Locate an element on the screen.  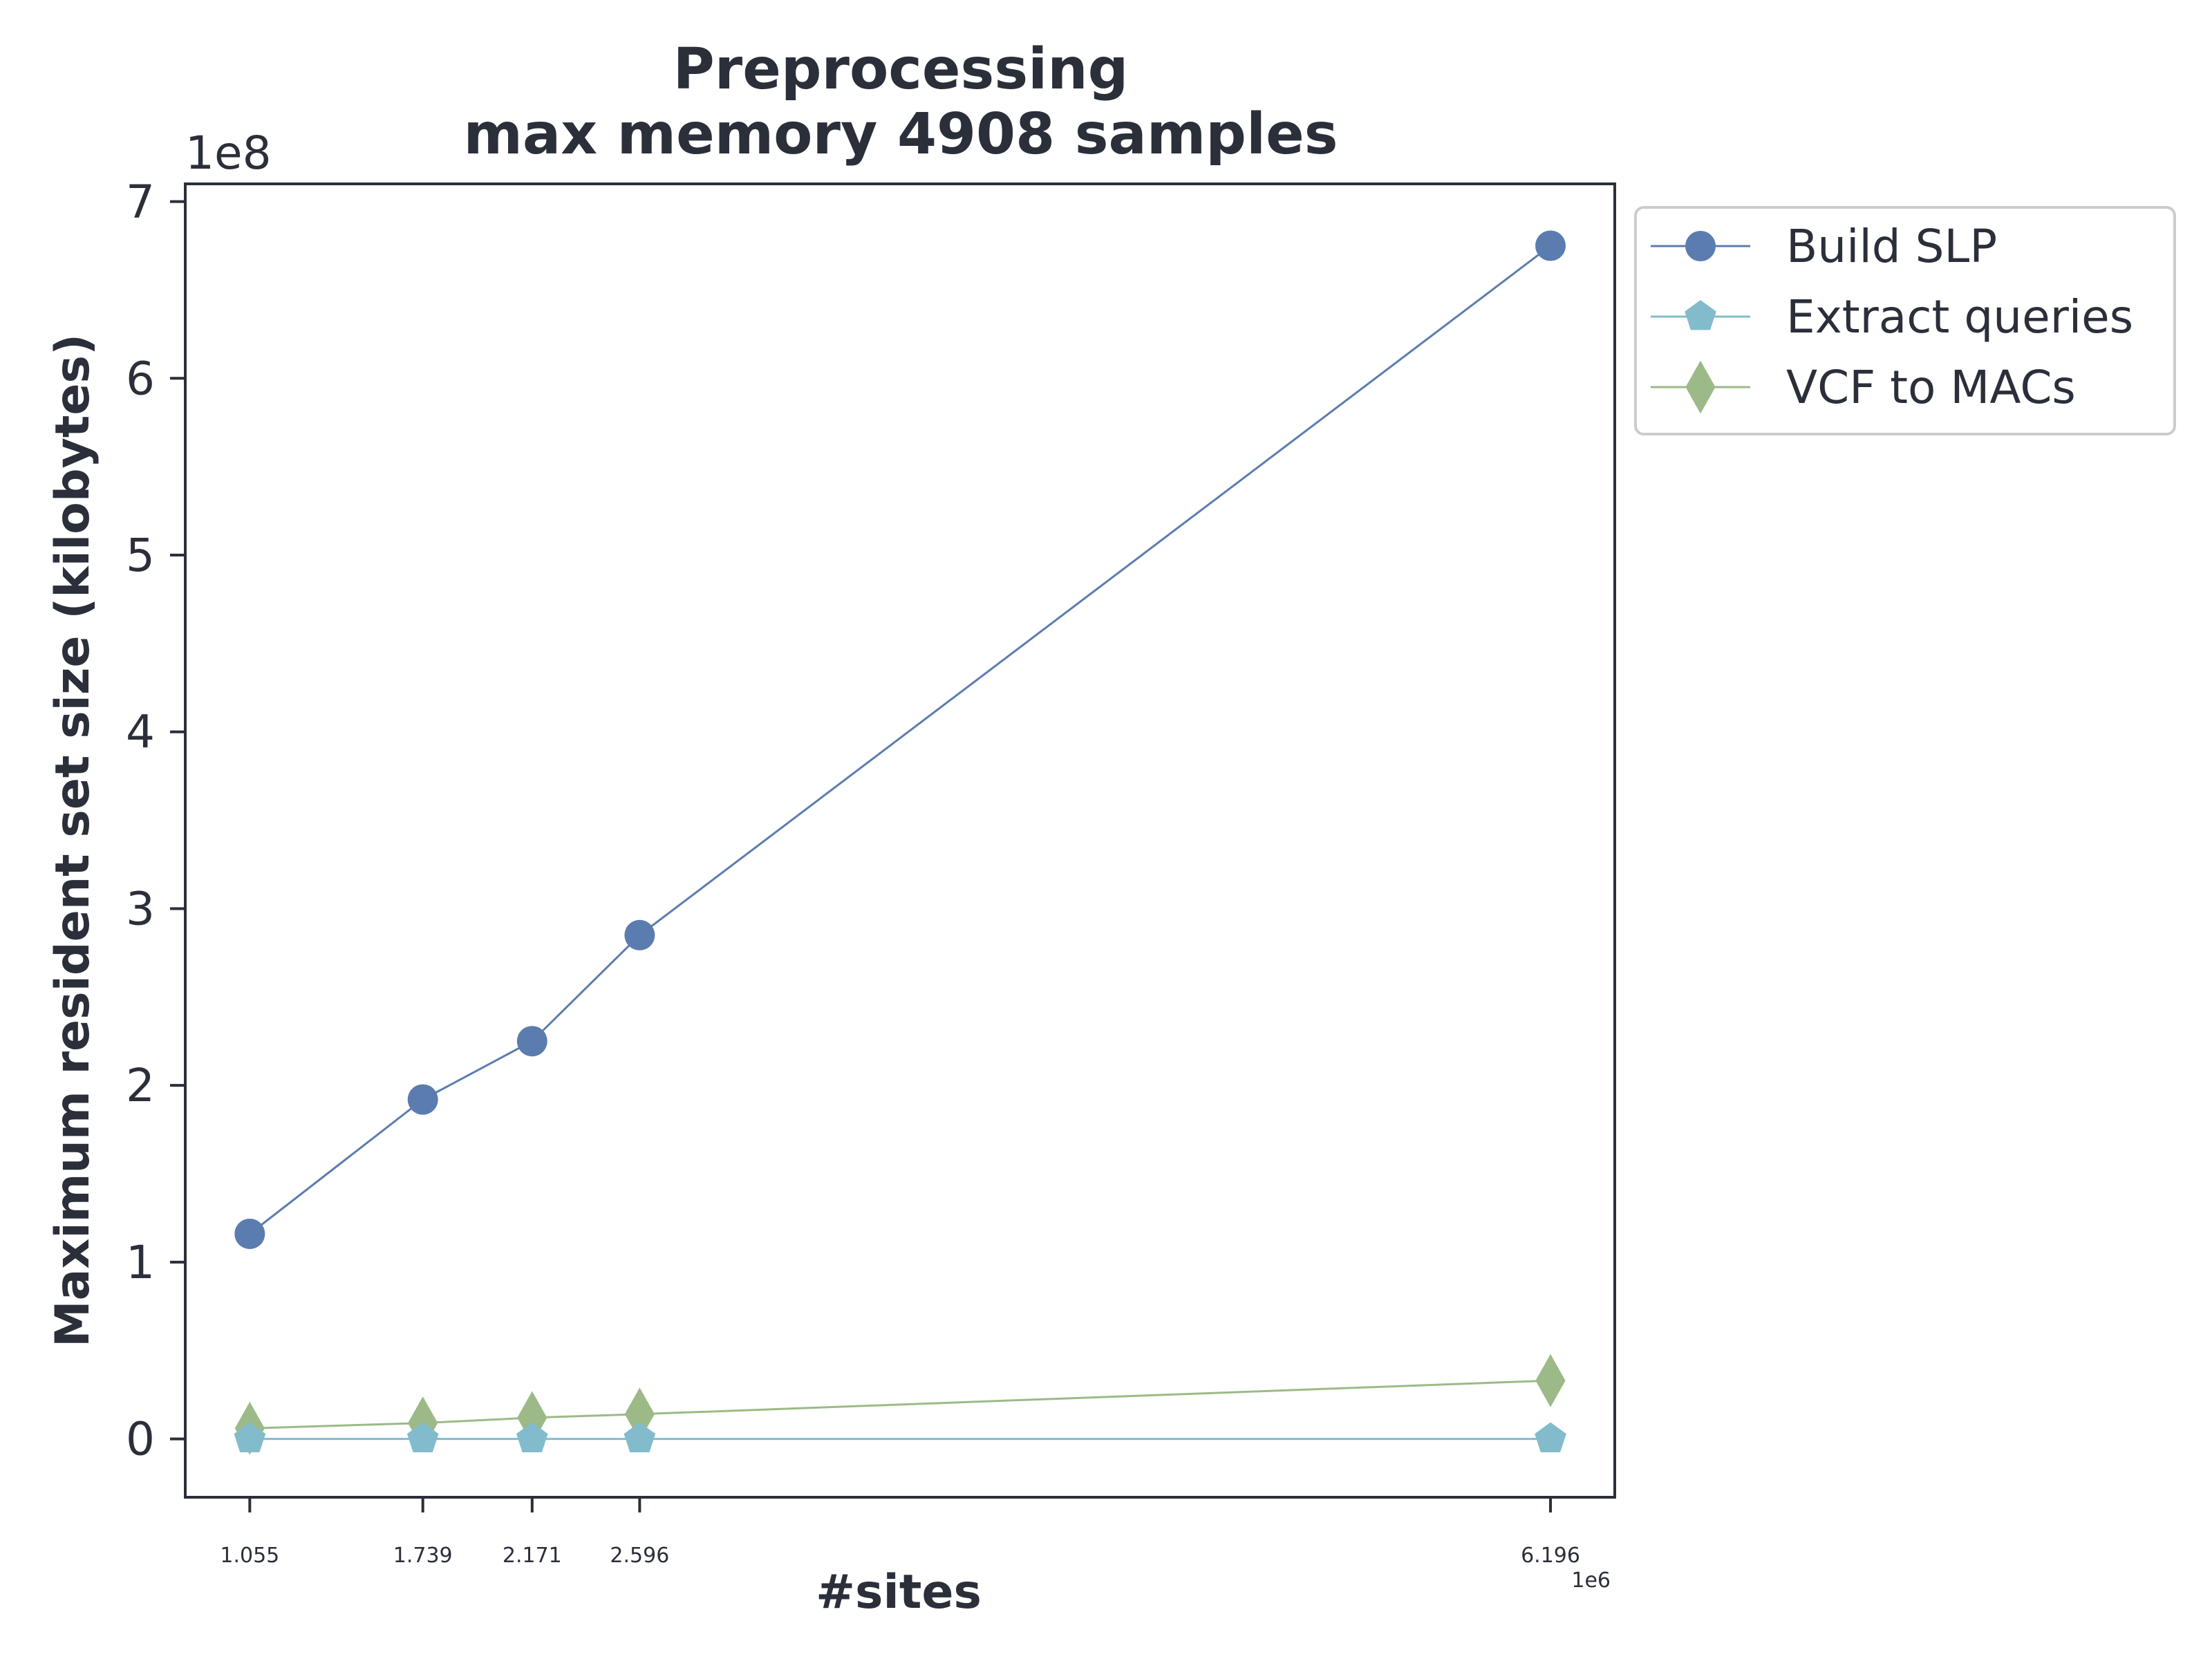
y-tick-label: 4 is located at coordinates (140, 732).